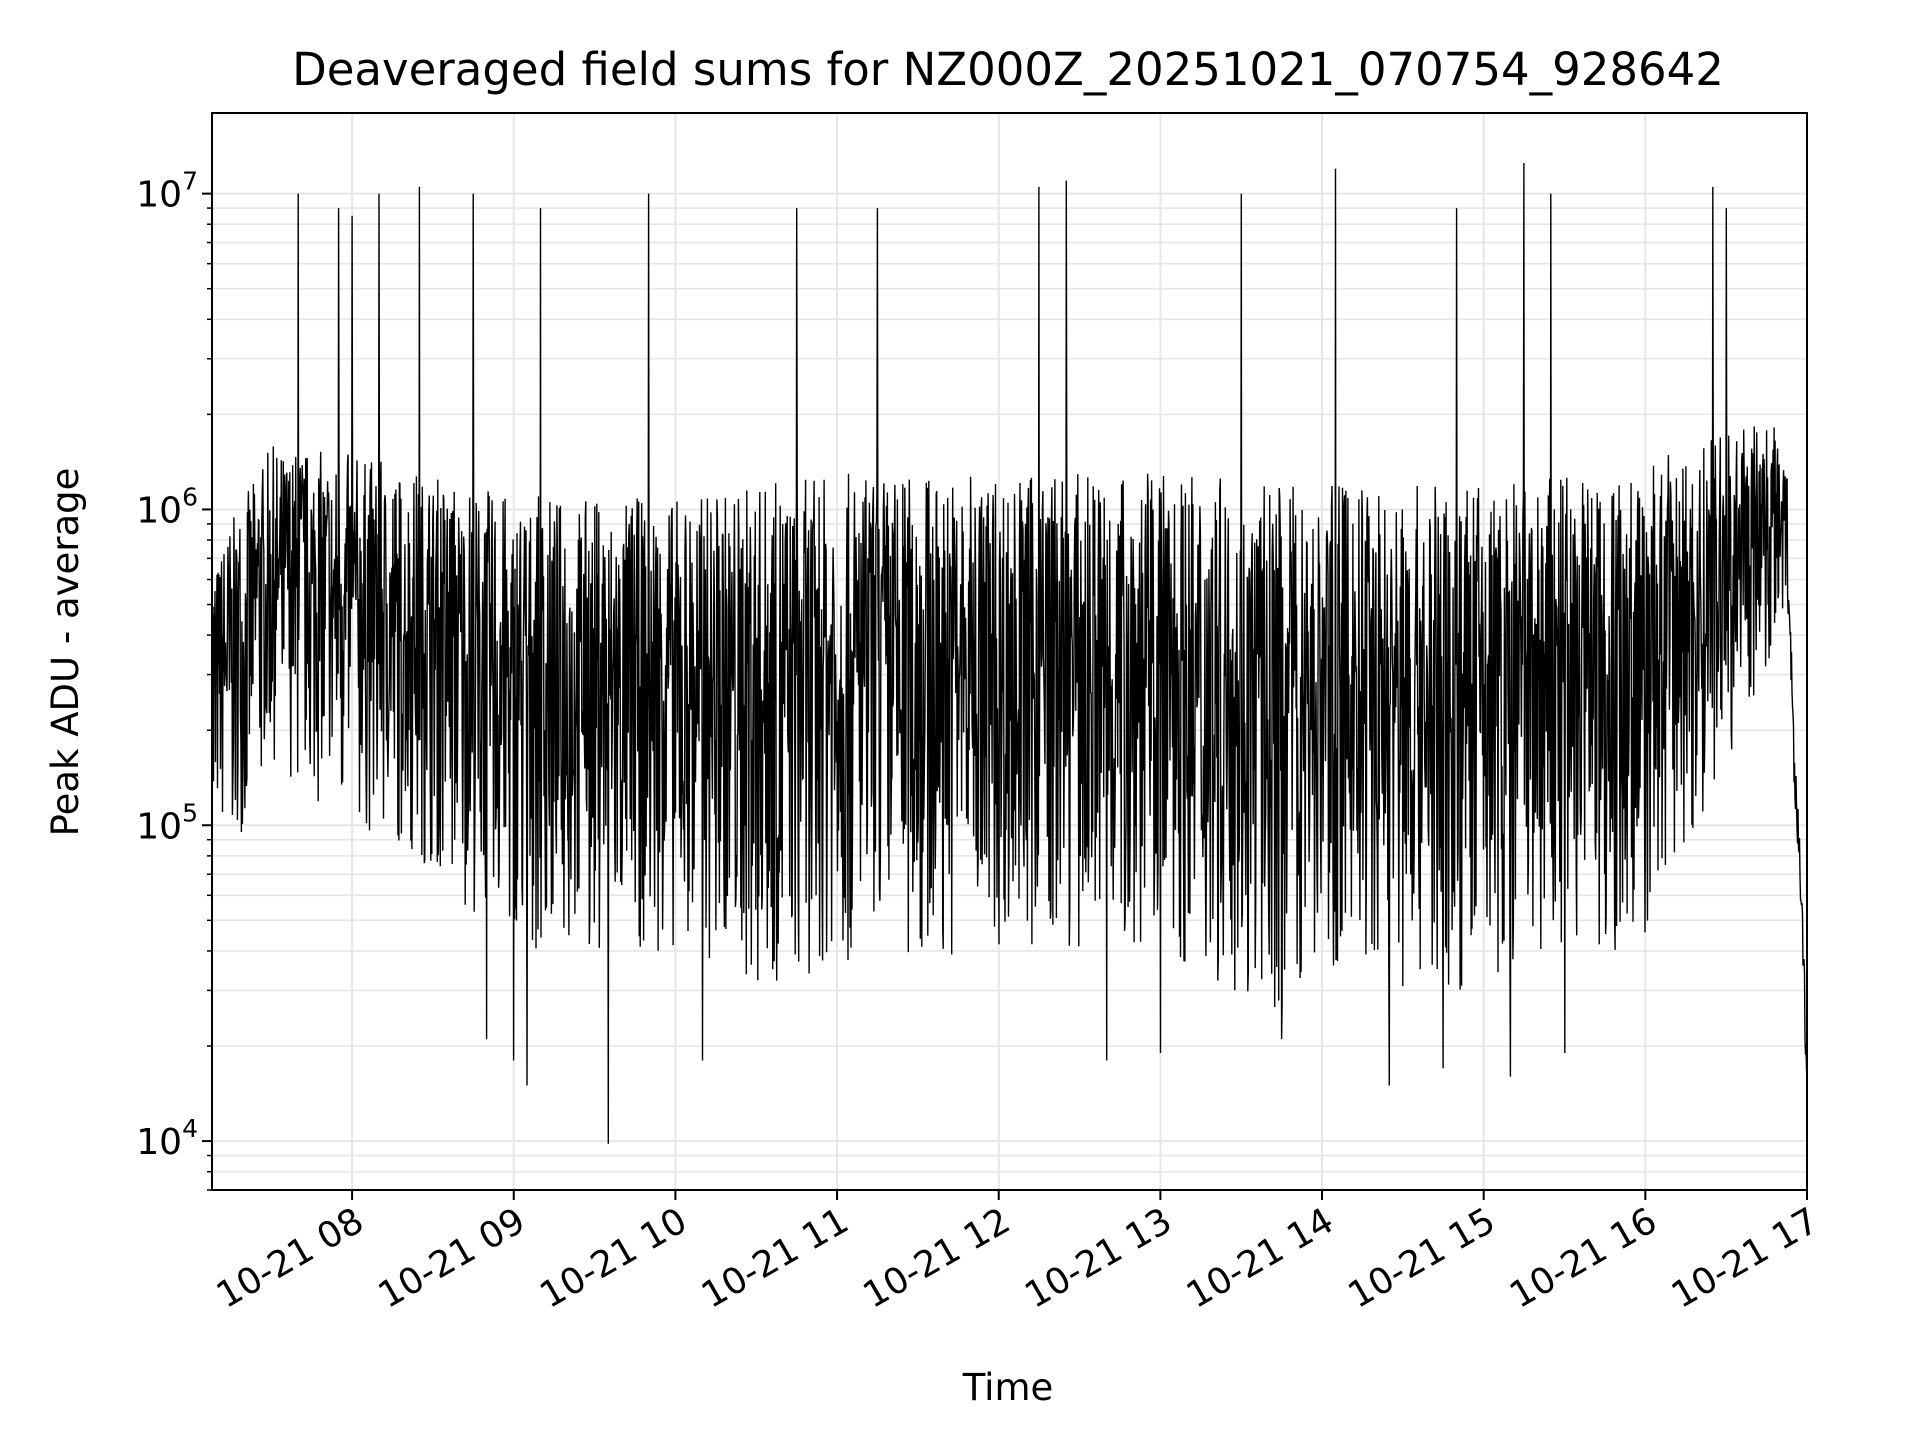 Image resolution: width=1920 pixels, height=1440 pixels. I want to click on x-tick-label: 10-21 09, so click(452, 1258).